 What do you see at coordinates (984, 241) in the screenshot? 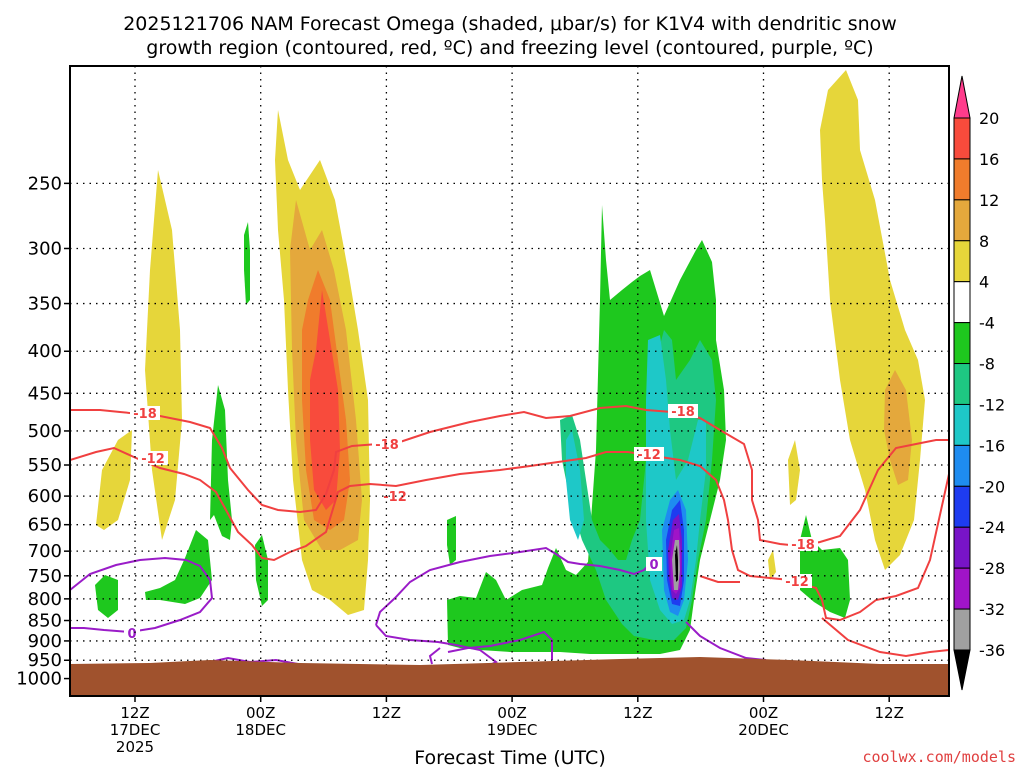
I see `colorbar-label: 8` at bounding box center [984, 241].